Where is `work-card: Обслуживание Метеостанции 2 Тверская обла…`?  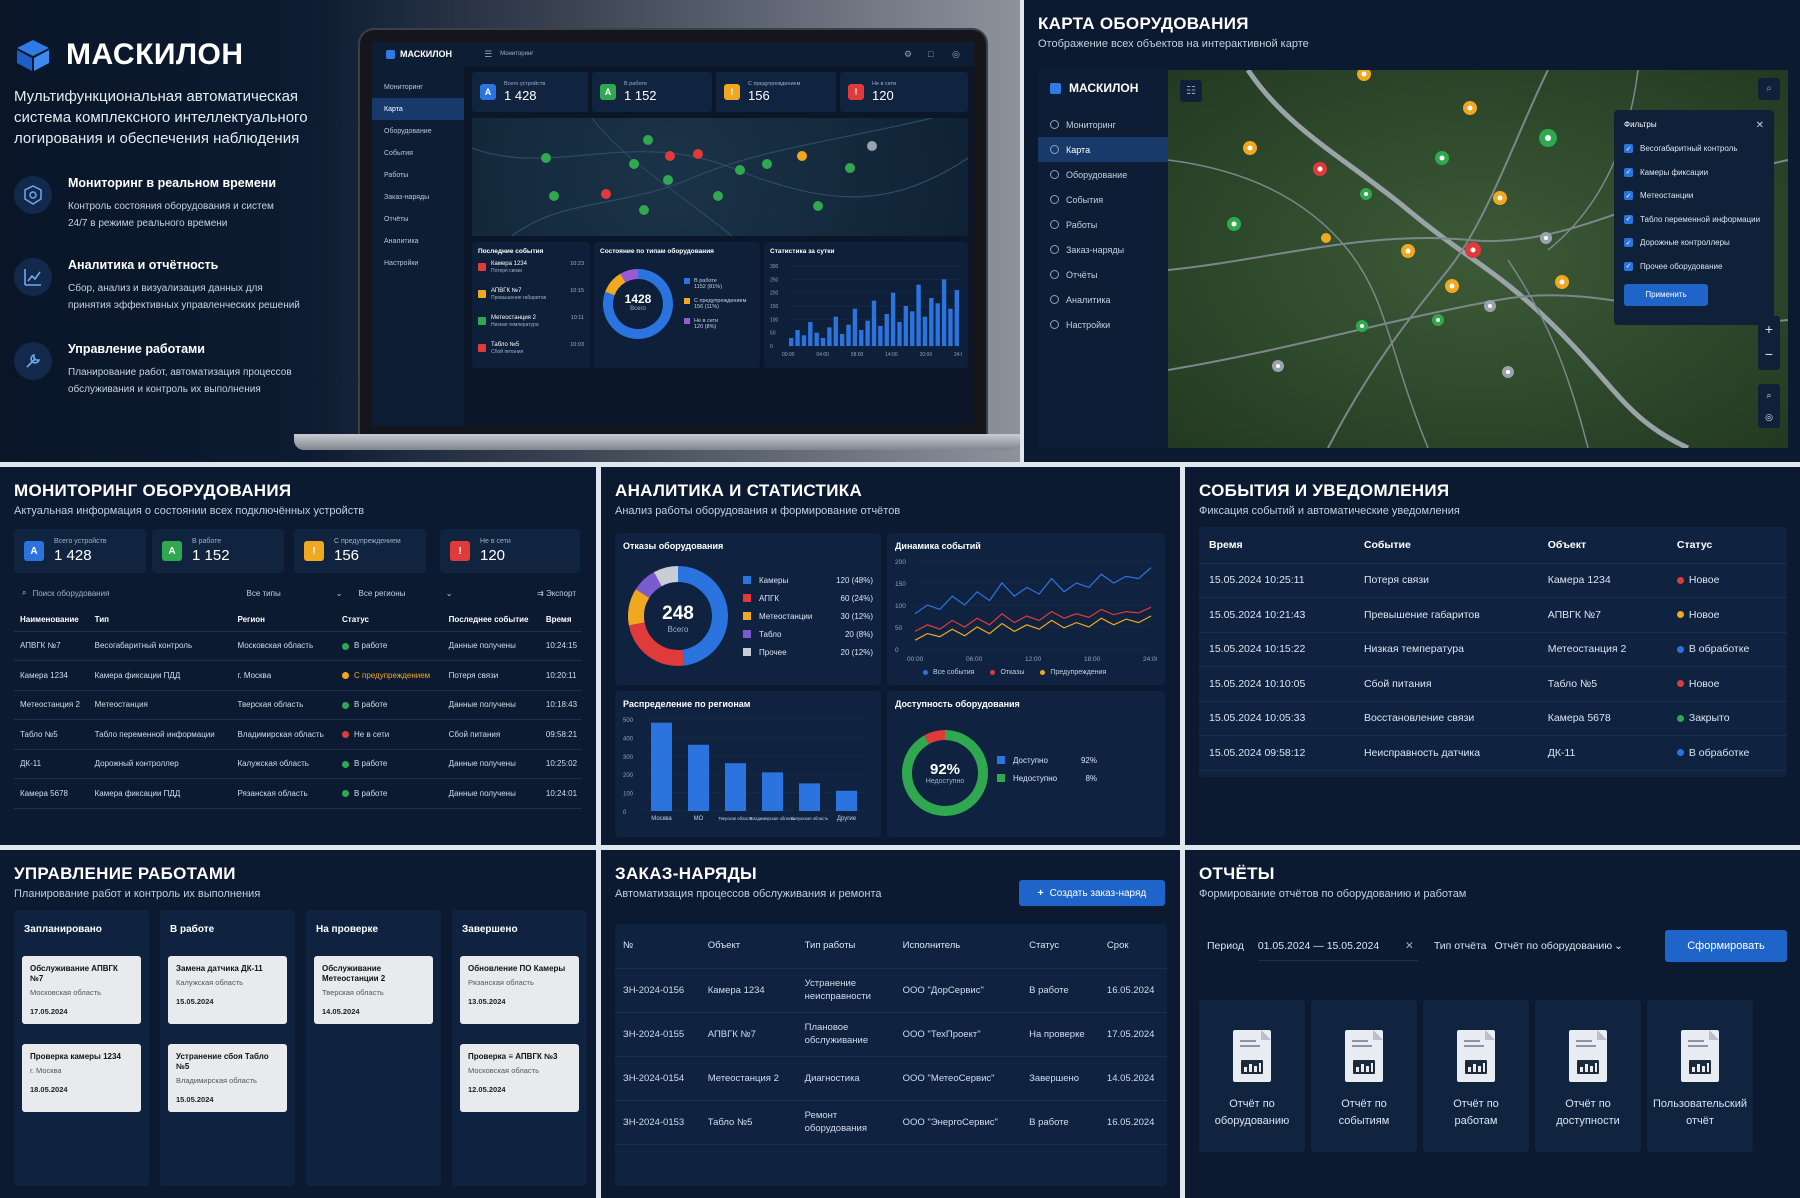
work-card: Обслуживание Метеостанции 2 Тверская обла… is located at coordinates (373, 990).